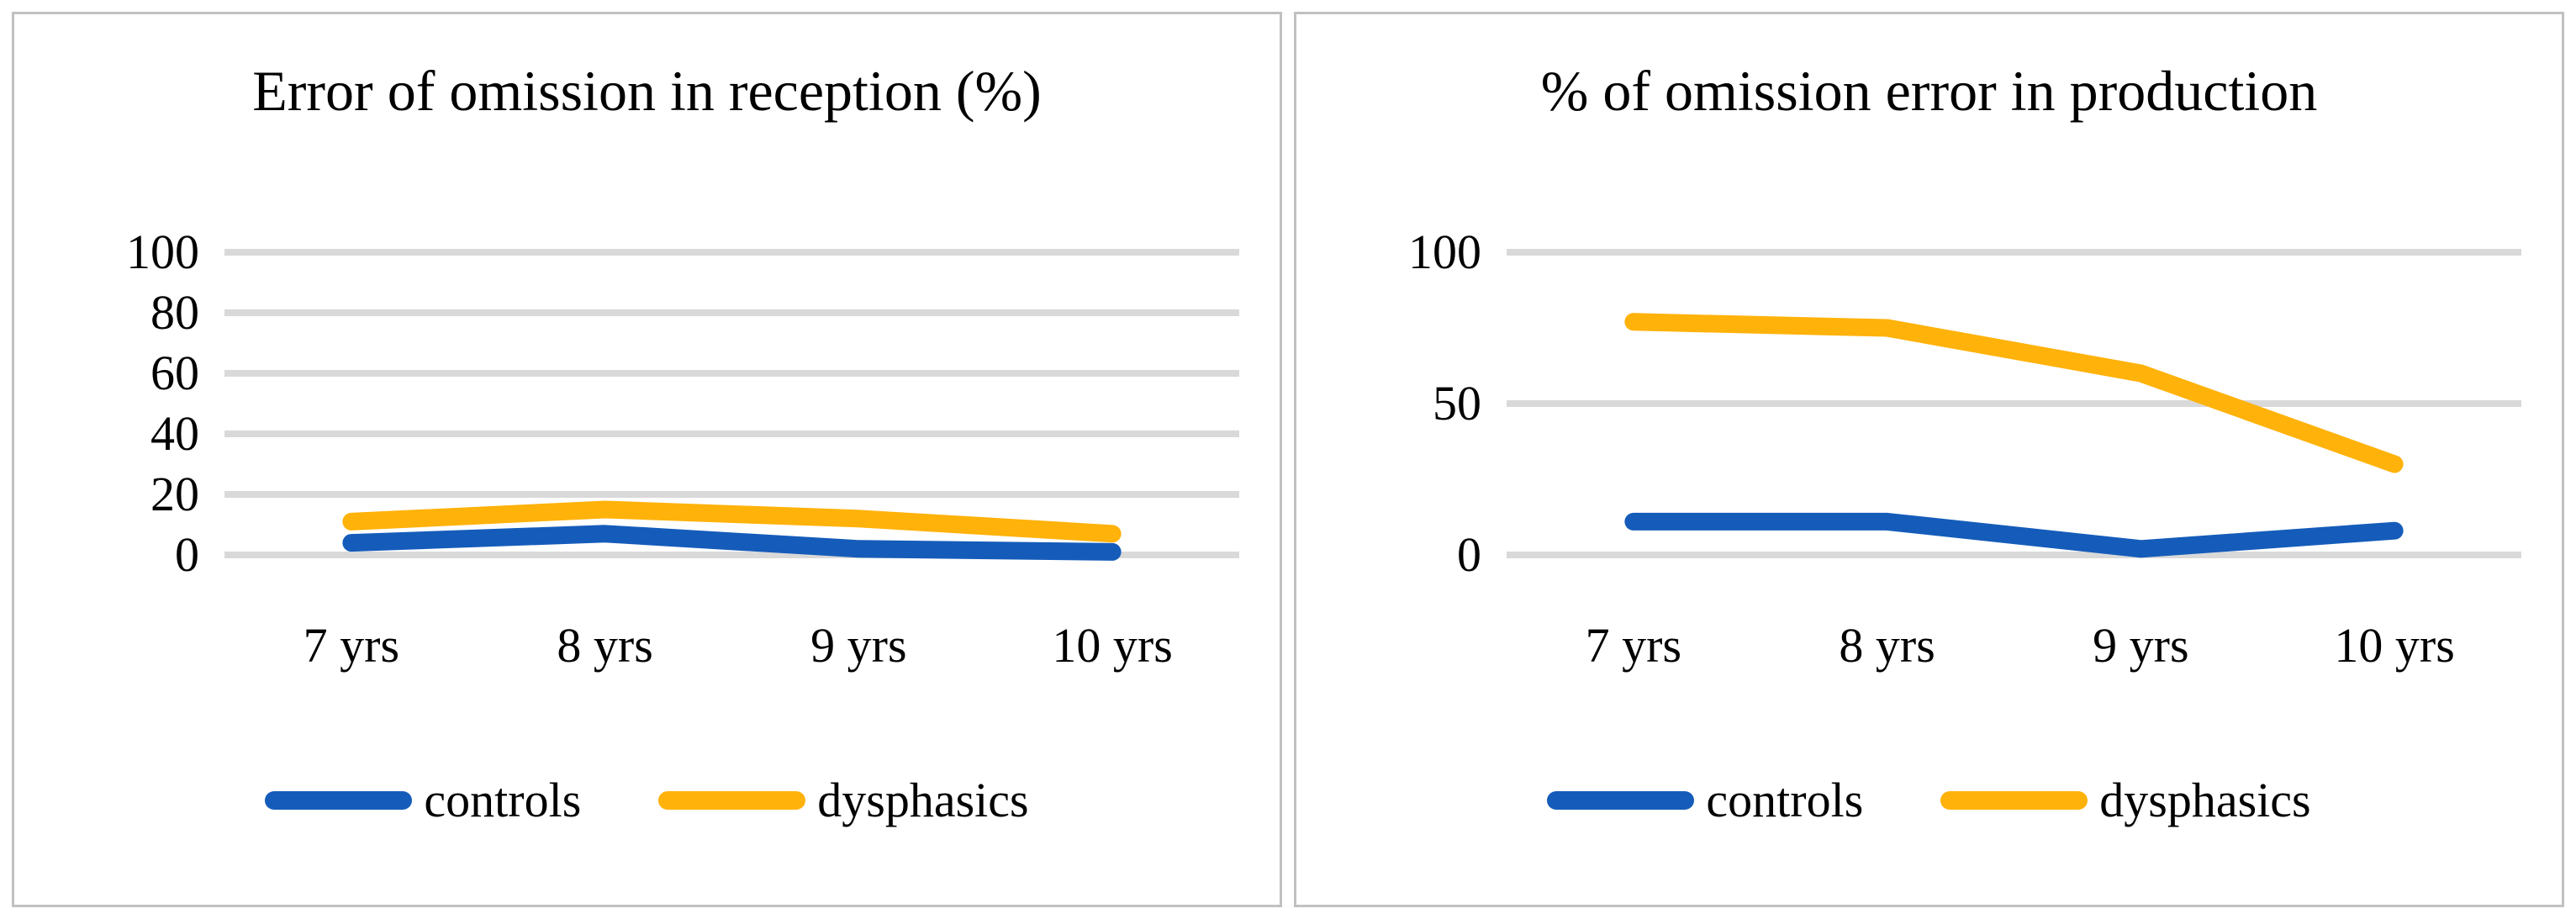  Describe the element at coordinates (731, 405) in the screenshot. I see `line-plot-reception` at that location.